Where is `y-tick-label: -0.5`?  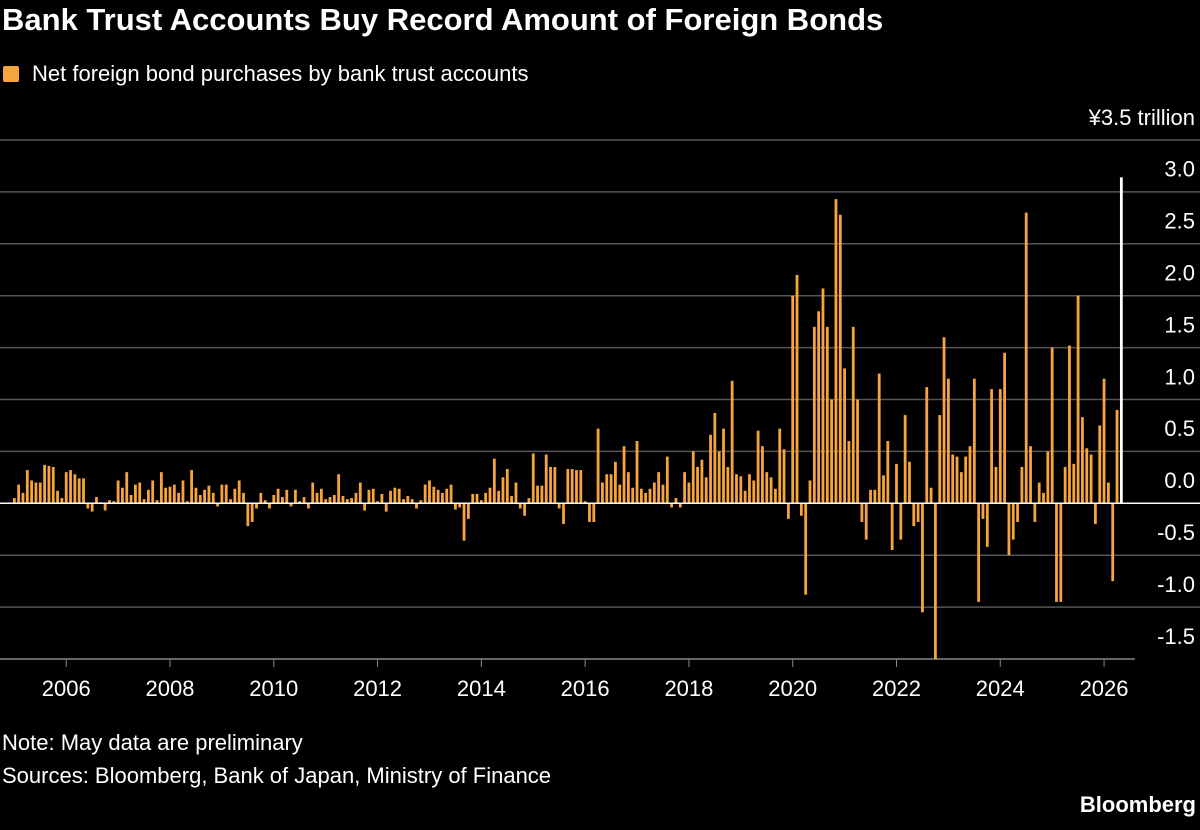
y-tick-label: -0.5 is located at coordinates (1176, 532).